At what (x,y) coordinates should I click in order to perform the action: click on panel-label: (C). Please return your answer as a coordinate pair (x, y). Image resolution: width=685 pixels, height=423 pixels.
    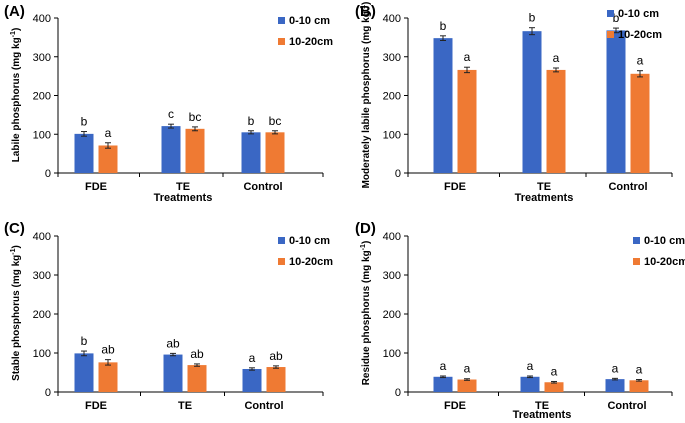
    Looking at the image, I should click on (14, 228).